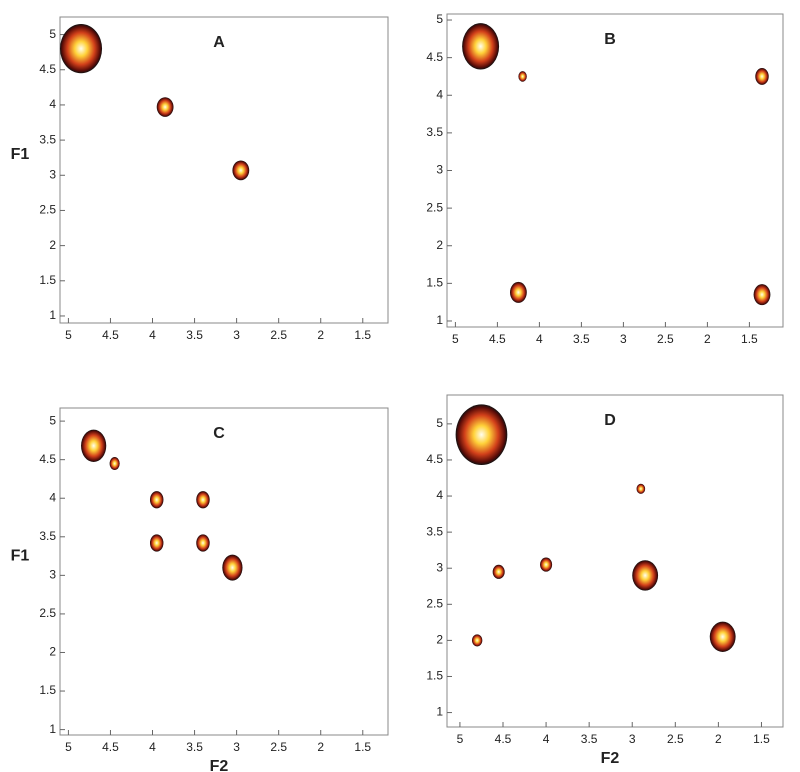 The width and height of the screenshot is (800, 772). Describe the element at coordinates (610, 420) in the screenshot. I see `panel-label: D` at that location.